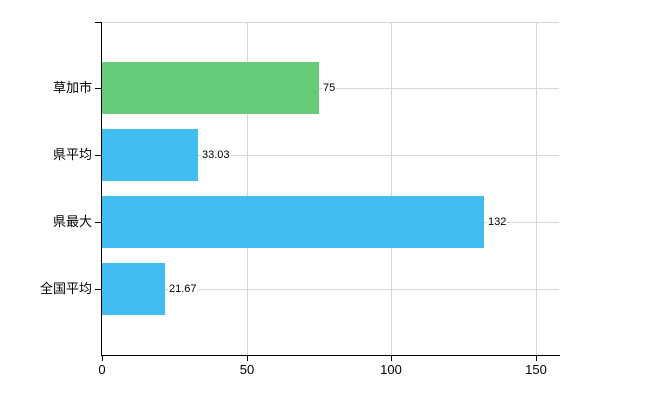 Image resolution: width=650 pixels, height=400 pixels. What do you see at coordinates (247, 369) in the screenshot?
I see `x-axis-tick-label: 50` at bounding box center [247, 369].